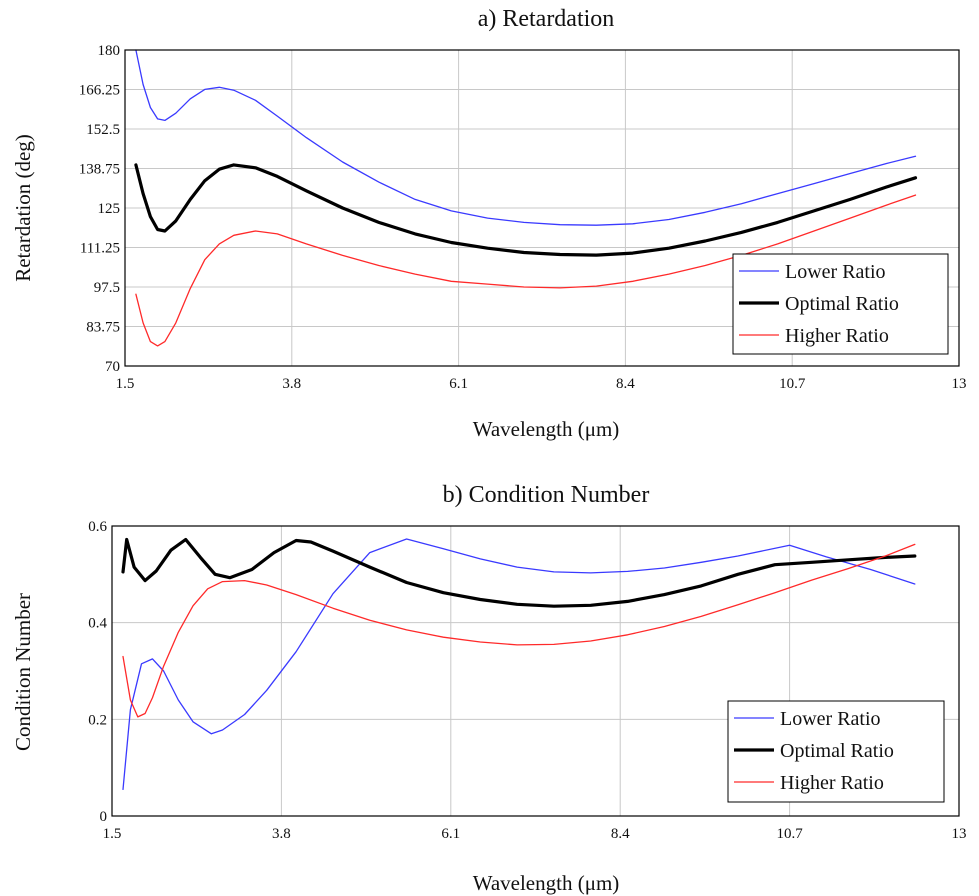 Image resolution: width=979 pixels, height=896 pixels. I want to click on y-tick-label: 111.25, so click(100, 249).